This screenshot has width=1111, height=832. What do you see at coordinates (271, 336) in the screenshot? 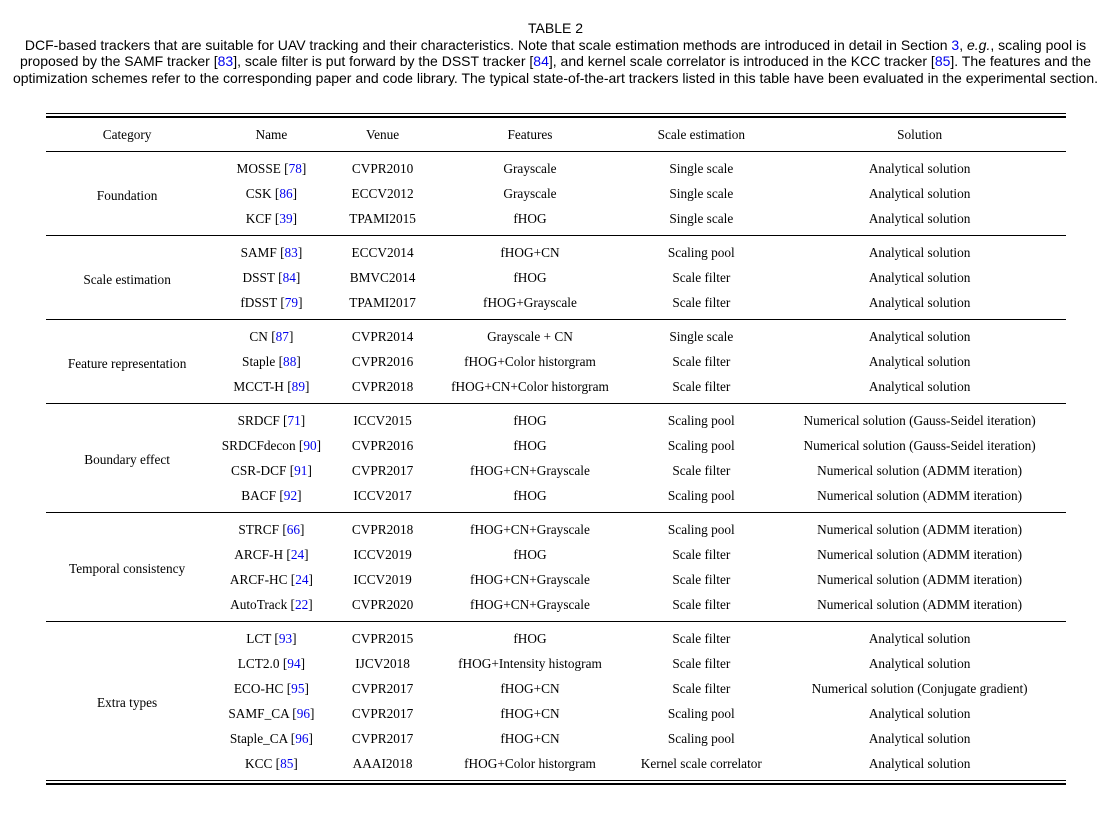
I see `tracker-name-cell: CN [87]` at bounding box center [271, 336].